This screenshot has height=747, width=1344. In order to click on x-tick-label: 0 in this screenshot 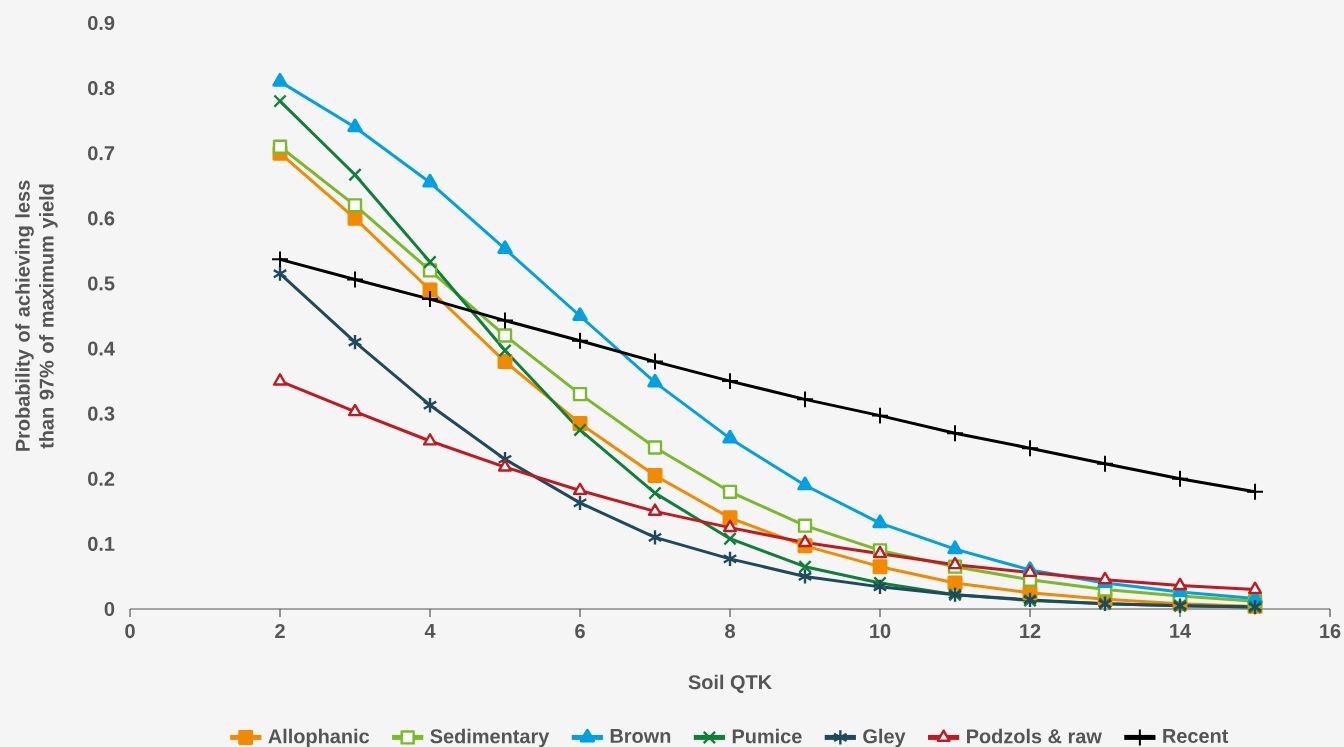, I will do `click(130, 631)`.